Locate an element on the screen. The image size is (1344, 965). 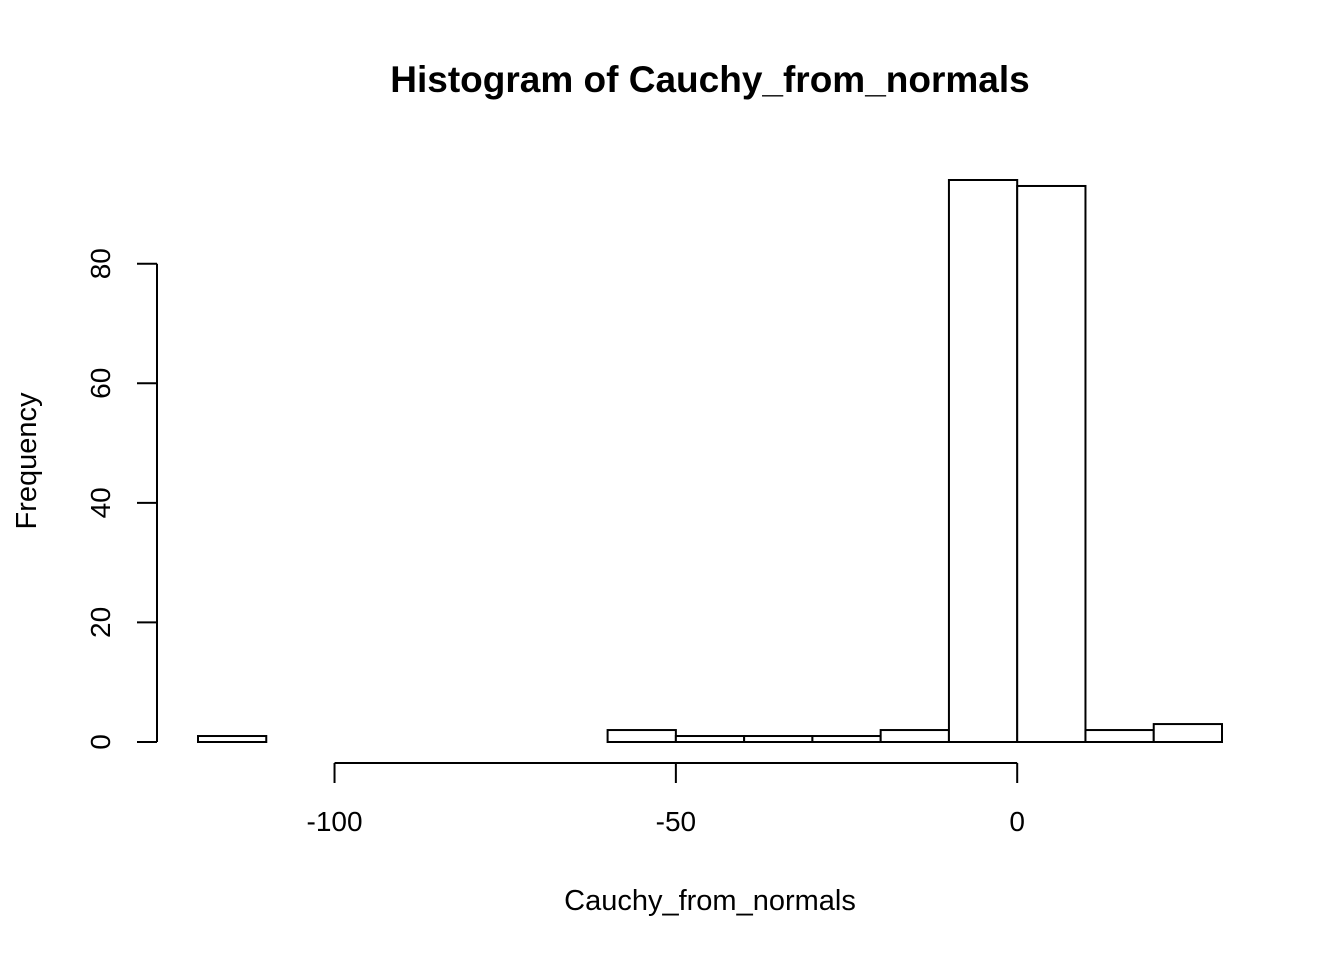
x-axis: -100 -50 0 is located at coordinates (666, 799).